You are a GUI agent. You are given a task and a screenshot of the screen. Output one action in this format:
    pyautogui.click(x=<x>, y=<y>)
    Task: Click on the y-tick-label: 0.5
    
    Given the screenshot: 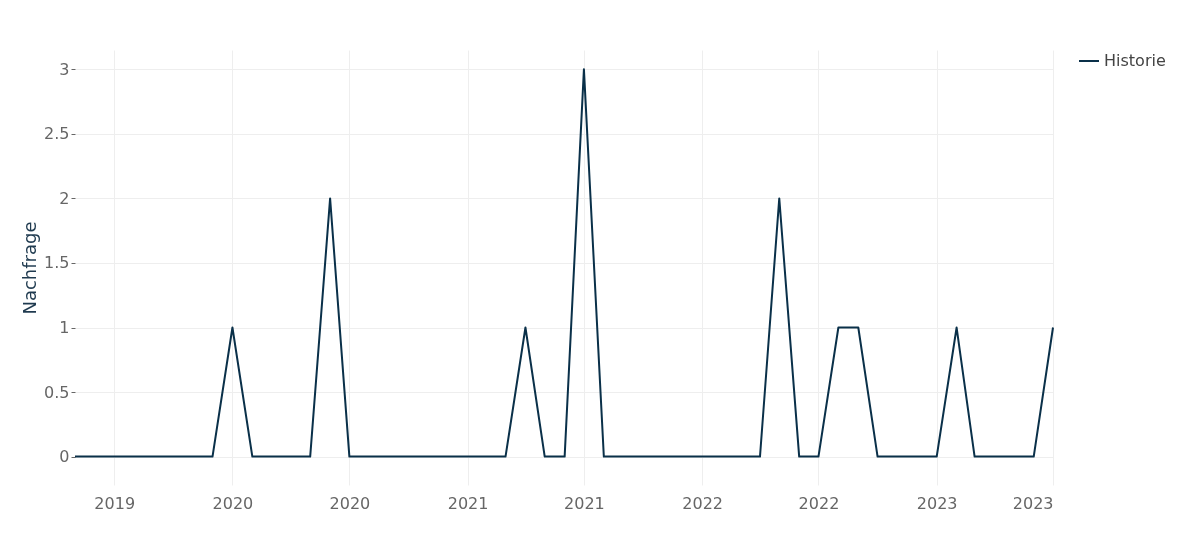 What is the action you would take?
    pyautogui.click(x=57, y=392)
    